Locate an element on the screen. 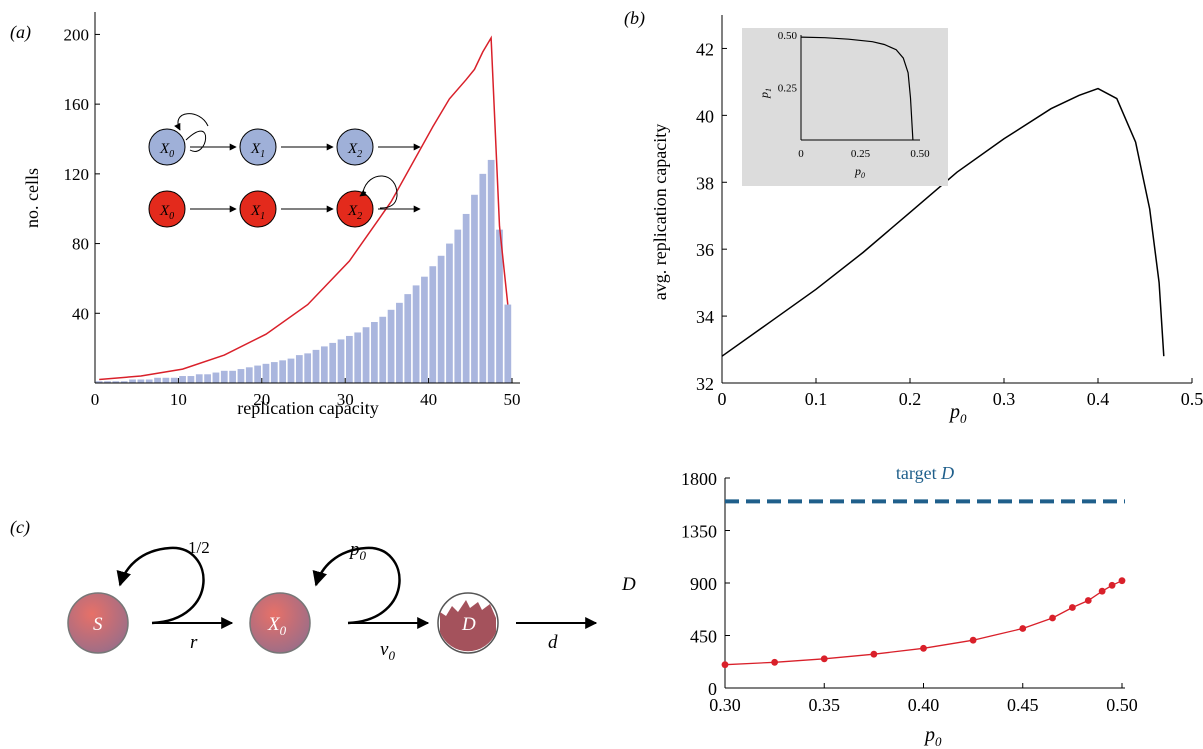  node-d-label: D is located at coordinates (468, 624).